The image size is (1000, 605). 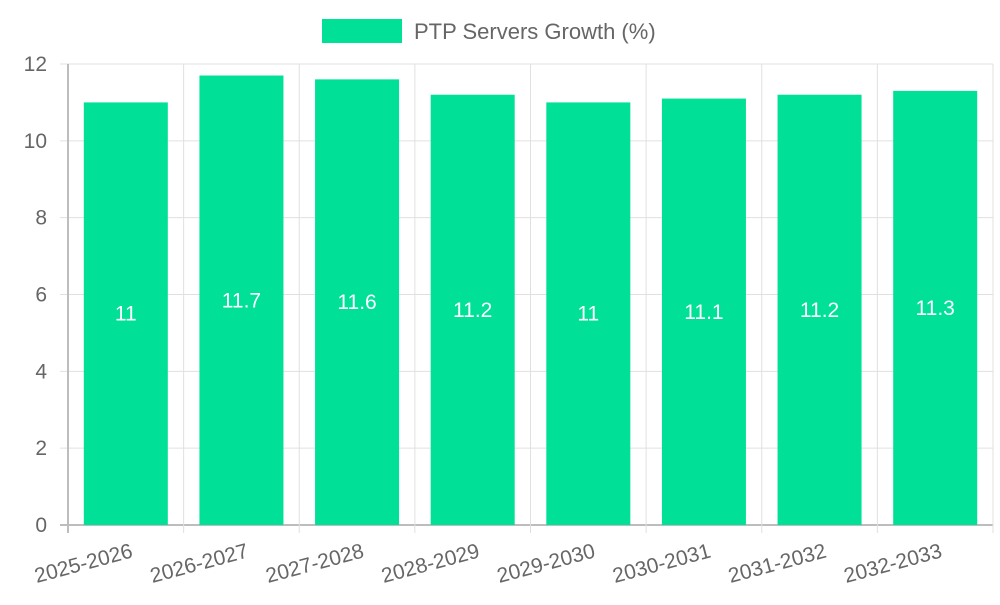 What do you see at coordinates (535, 307) in the screenshot?
I see `data-labels: 11 11.7 11.6 11.2 11 11.1 11.2 11.3` at bounding box center [535, 307].